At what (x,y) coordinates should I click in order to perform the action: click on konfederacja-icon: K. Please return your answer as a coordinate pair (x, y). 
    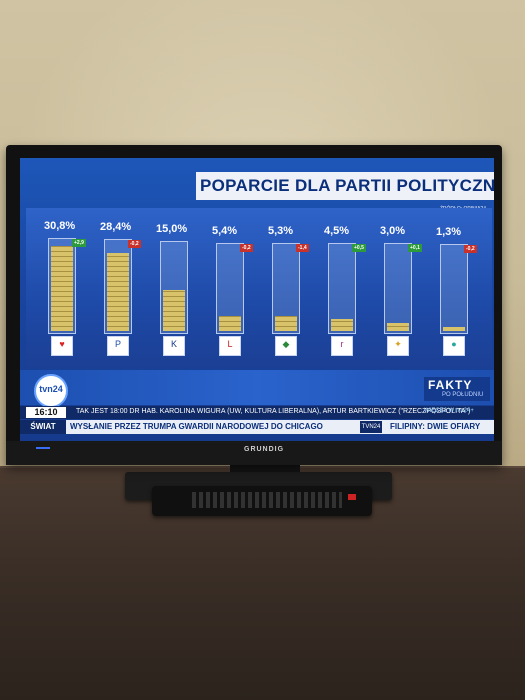
    Looking at the image, I should click on (173, 344).